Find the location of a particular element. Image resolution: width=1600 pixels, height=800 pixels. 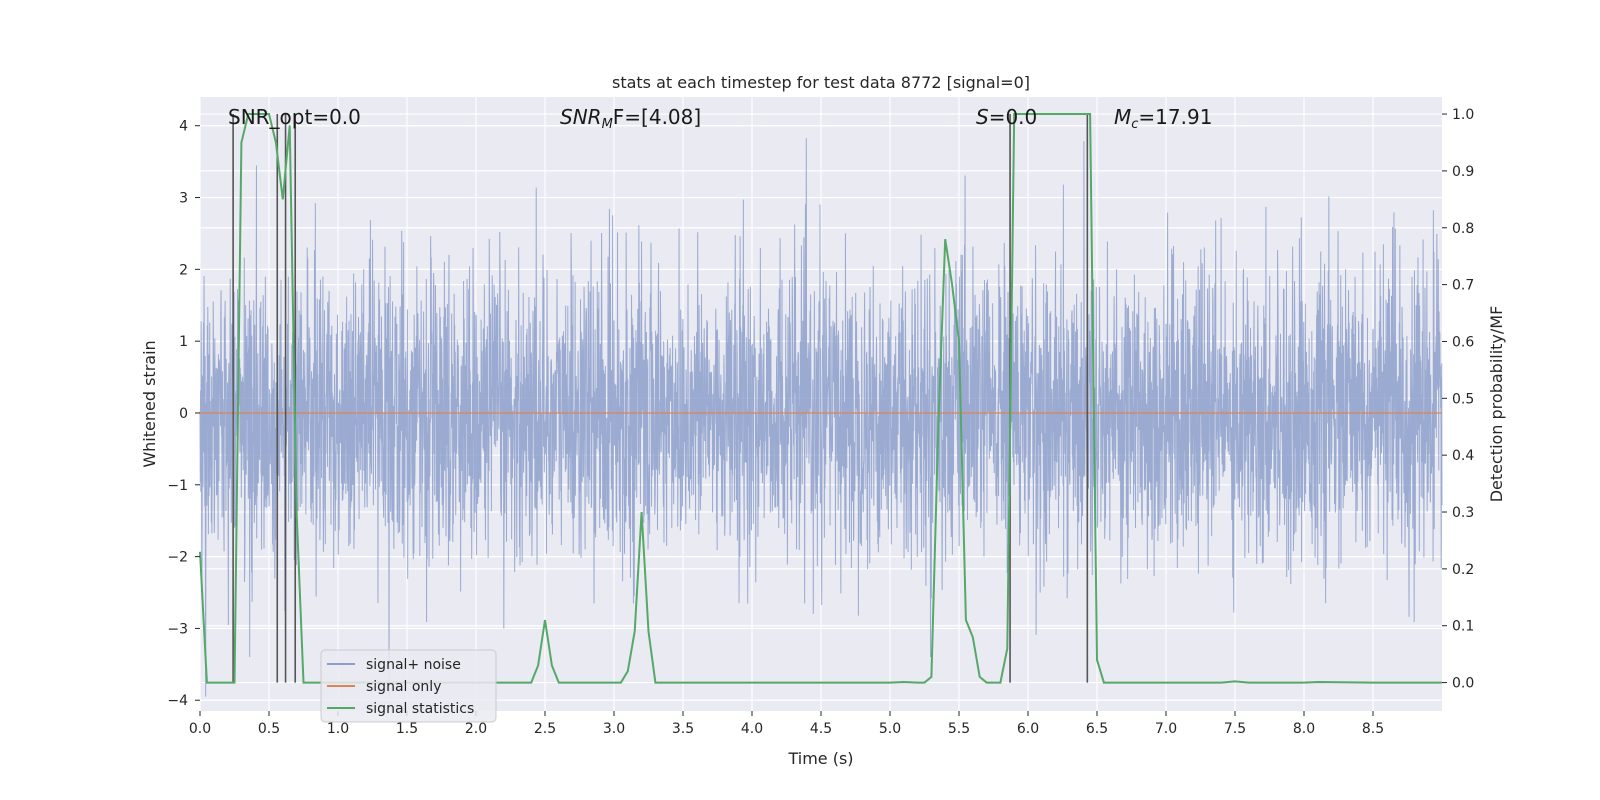

y-tick-right-label: 0.2 is located at coordinates (1463, 570).